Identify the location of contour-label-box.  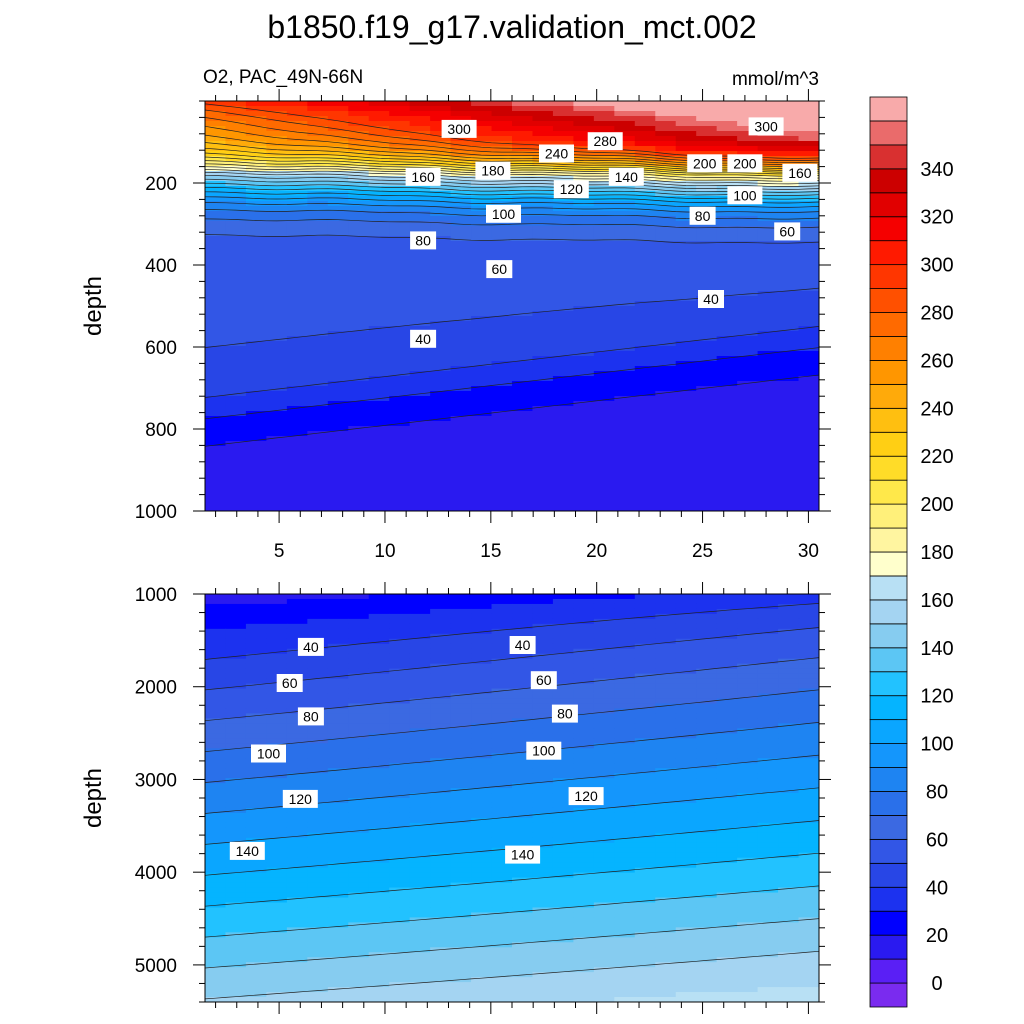
(626, 176).